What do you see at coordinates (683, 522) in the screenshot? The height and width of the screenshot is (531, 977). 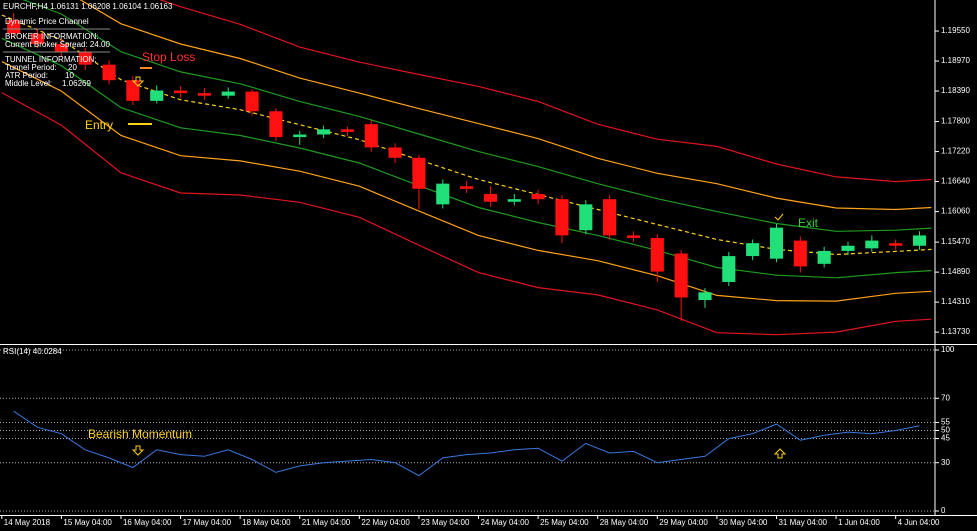 I see `x-tick-label: 29 May 04:00` at bounding box center [683, 522].